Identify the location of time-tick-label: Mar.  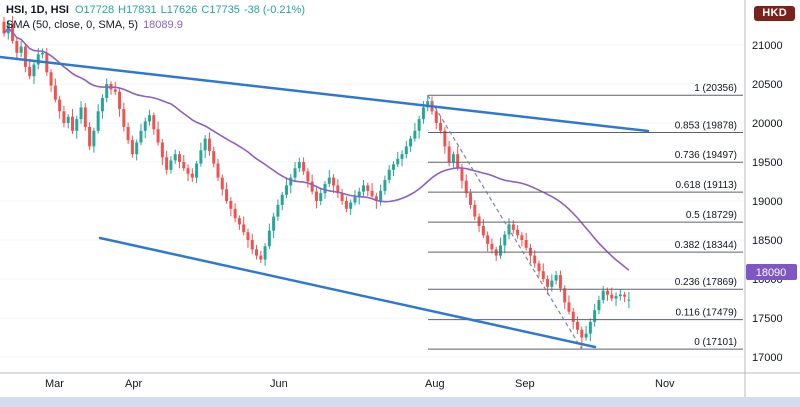
(54, 384).